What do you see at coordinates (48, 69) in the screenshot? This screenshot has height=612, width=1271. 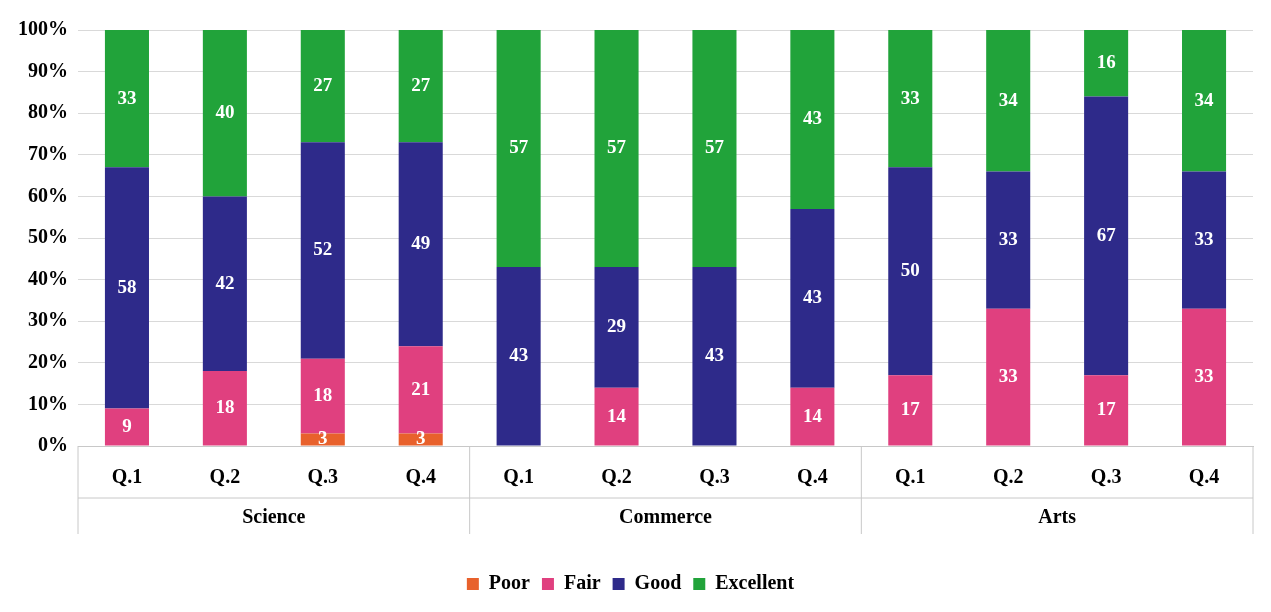 I see `y-tick-label: 90%` at bounding box center [48, 69].